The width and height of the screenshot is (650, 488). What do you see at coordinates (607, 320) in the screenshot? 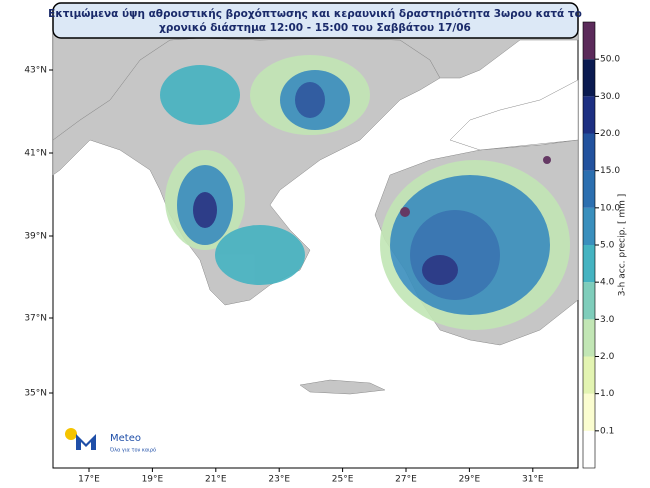
I see `colorbar-tick-label: 3.0` at bounding box center [607, 320].